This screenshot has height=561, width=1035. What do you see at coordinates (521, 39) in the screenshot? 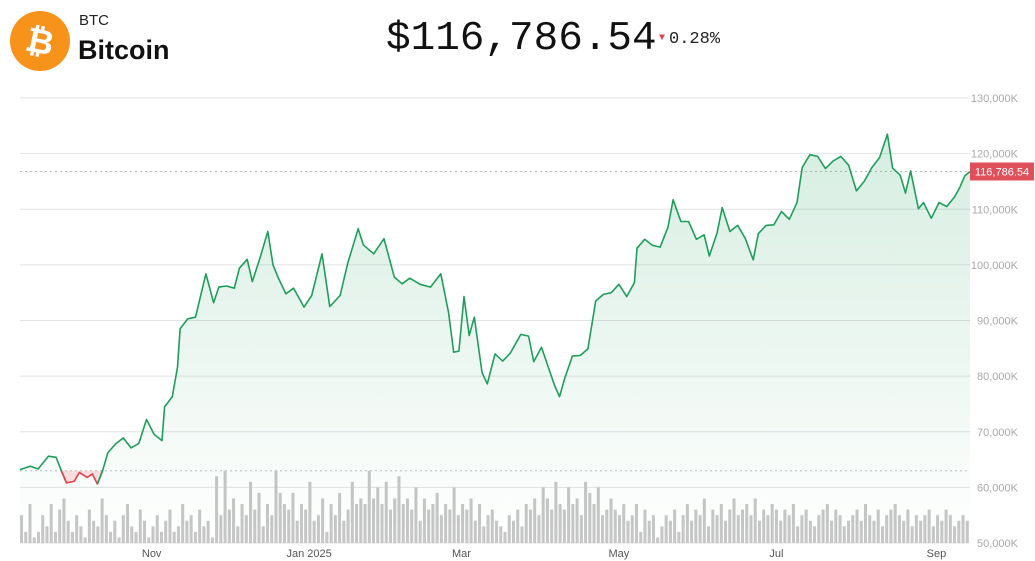
I see `current-price: $116,786.54` at bounding box center [521, 39].